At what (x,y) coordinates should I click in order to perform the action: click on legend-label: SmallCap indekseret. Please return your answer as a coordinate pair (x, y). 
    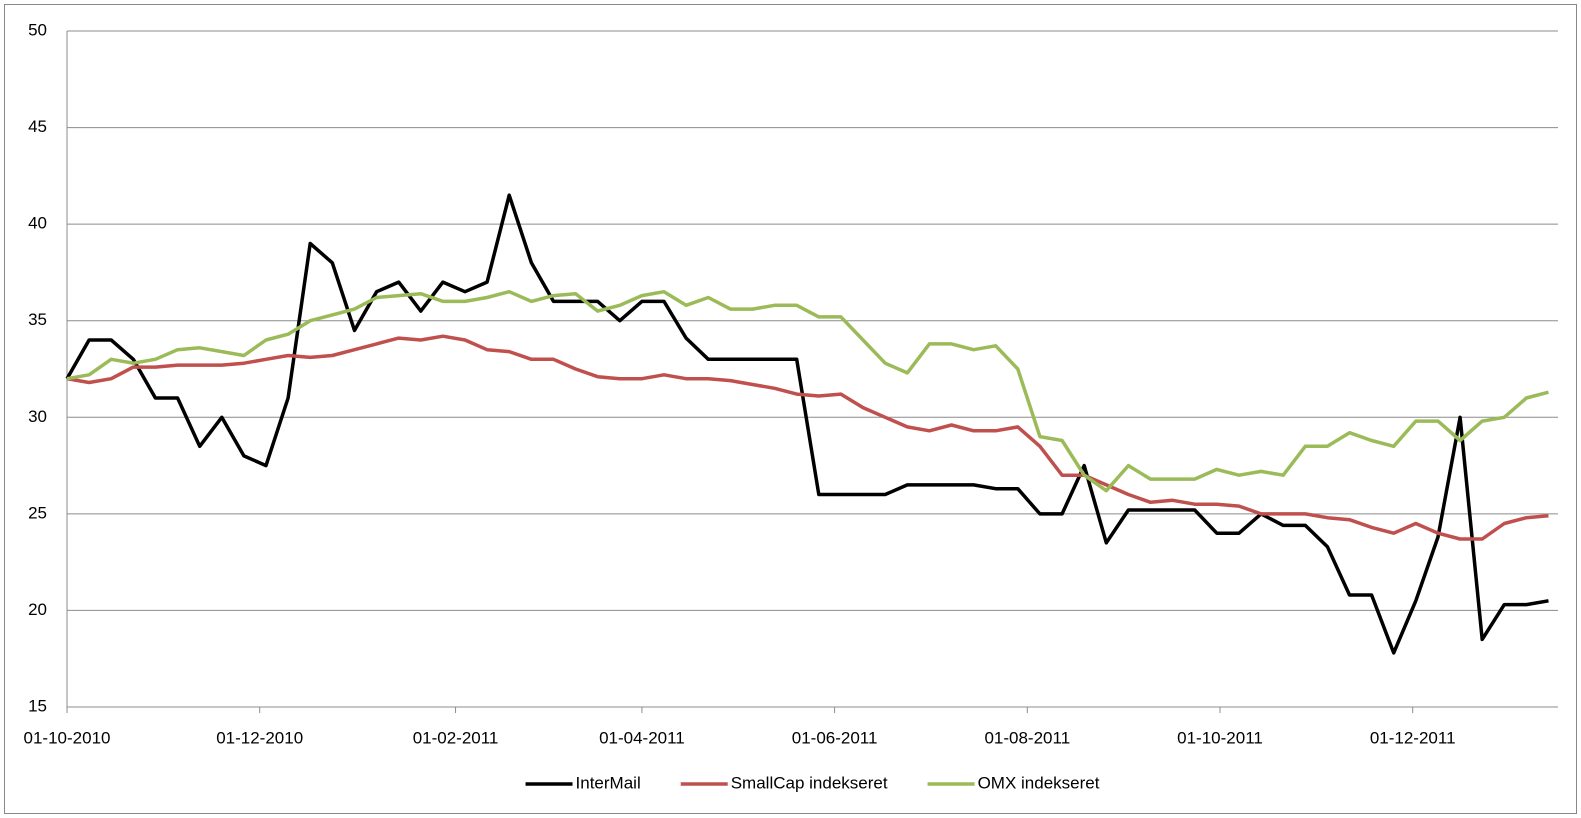
    Looking at the image, I should click on (809, 782).